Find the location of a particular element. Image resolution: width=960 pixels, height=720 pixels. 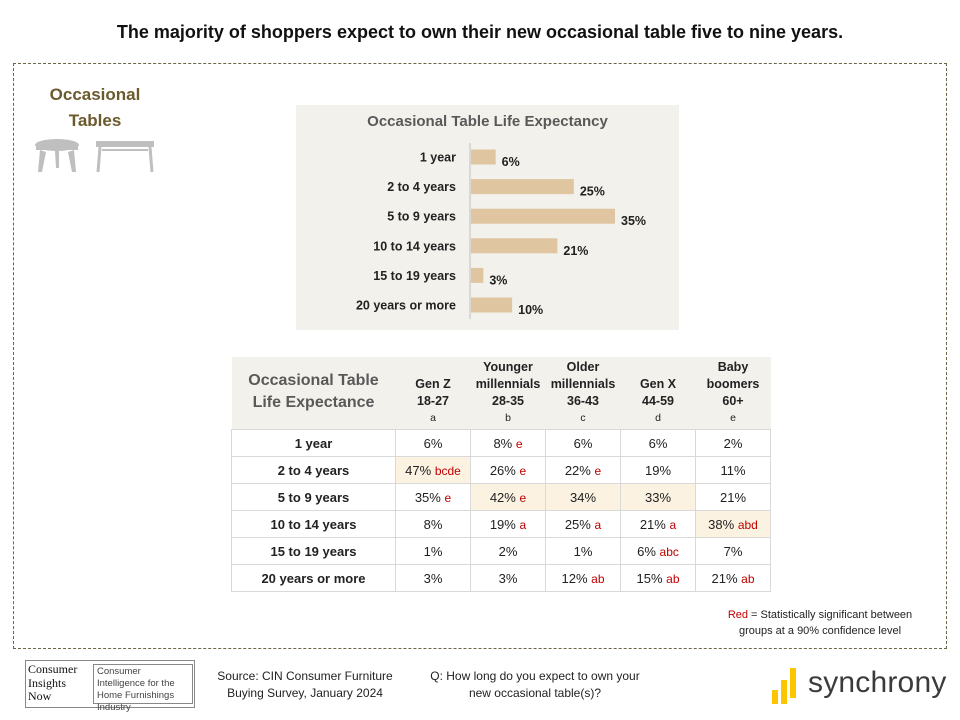

cell-value: 8% is located at coordinates (433, 524).